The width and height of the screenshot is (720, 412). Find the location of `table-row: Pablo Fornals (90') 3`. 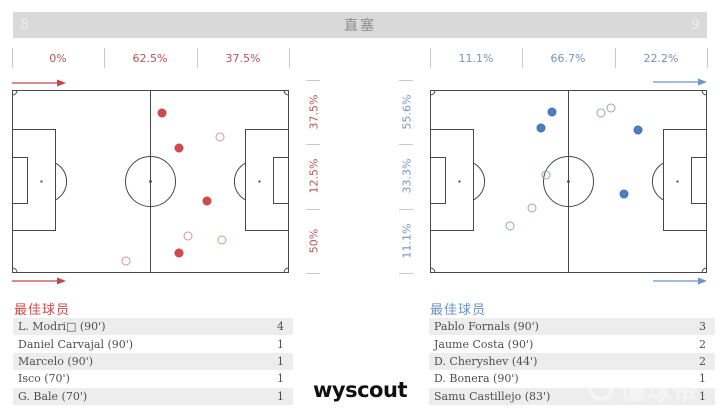

table-row: Pablo Fornals (90') 3 is located at coordinates (572, 327).